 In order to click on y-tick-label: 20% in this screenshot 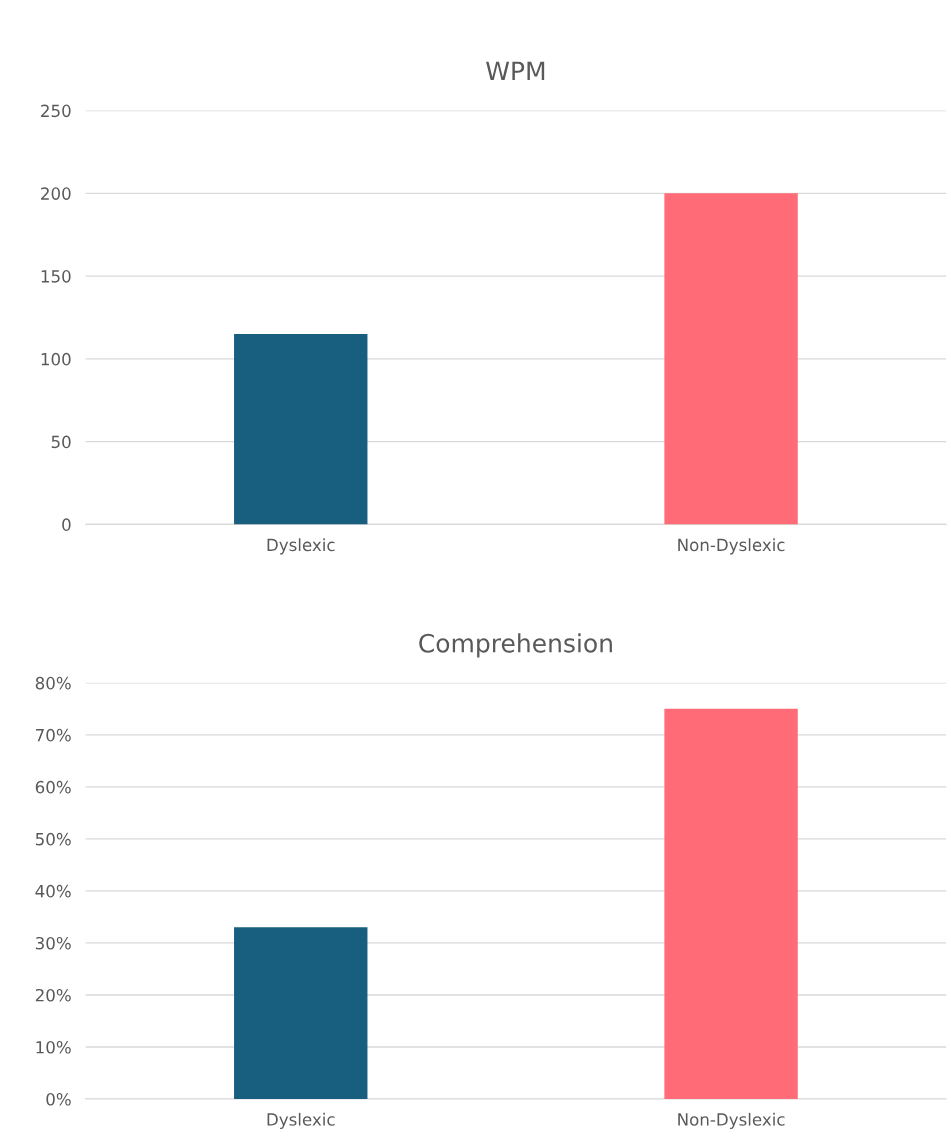, I will do `click(53, 995)`.